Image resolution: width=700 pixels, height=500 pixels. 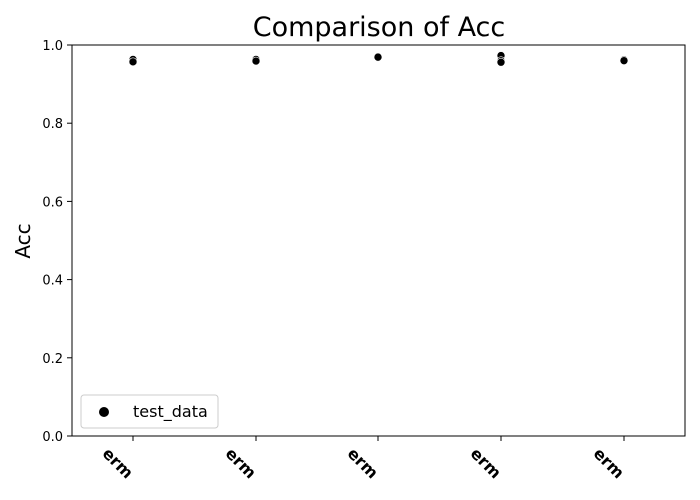 I want to click on legend-marker, so click(x=104, y=412).